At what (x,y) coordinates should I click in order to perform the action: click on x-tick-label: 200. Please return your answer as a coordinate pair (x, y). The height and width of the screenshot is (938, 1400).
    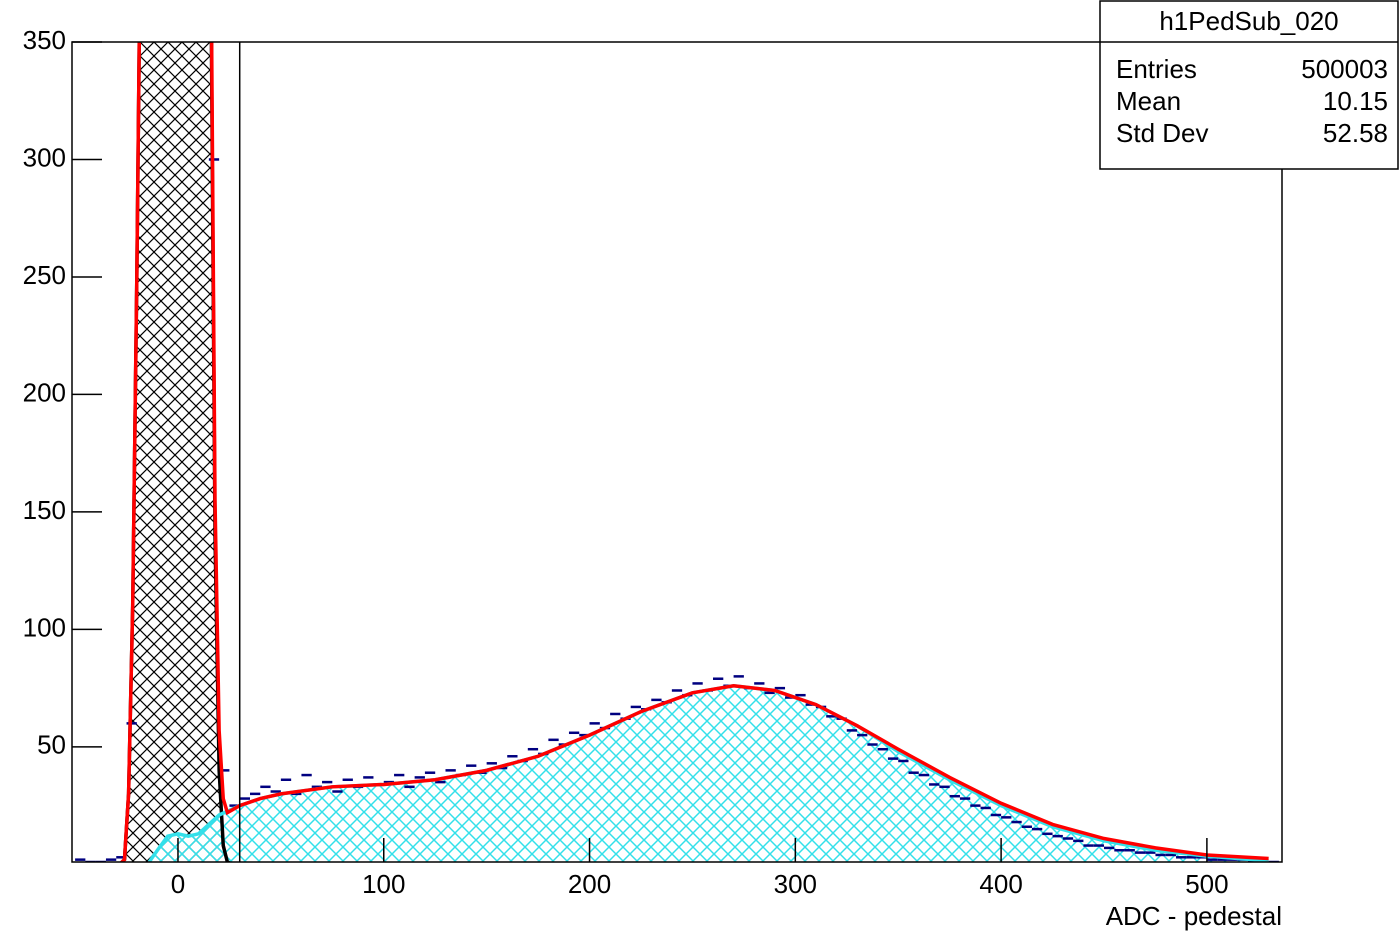
    Looking at the image, I should click on (589, 884).